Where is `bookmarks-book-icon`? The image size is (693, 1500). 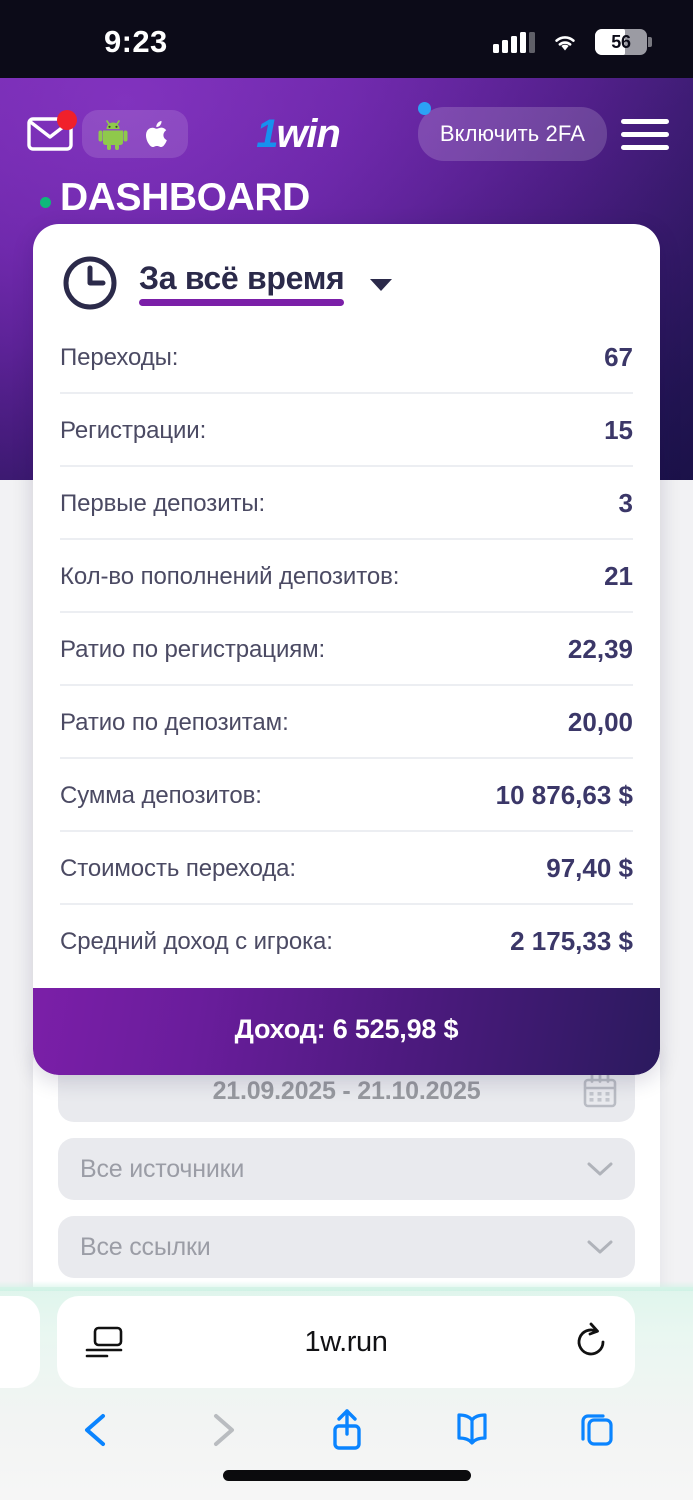
bookmarks-book-icon is located at coordinates (472, 1430).